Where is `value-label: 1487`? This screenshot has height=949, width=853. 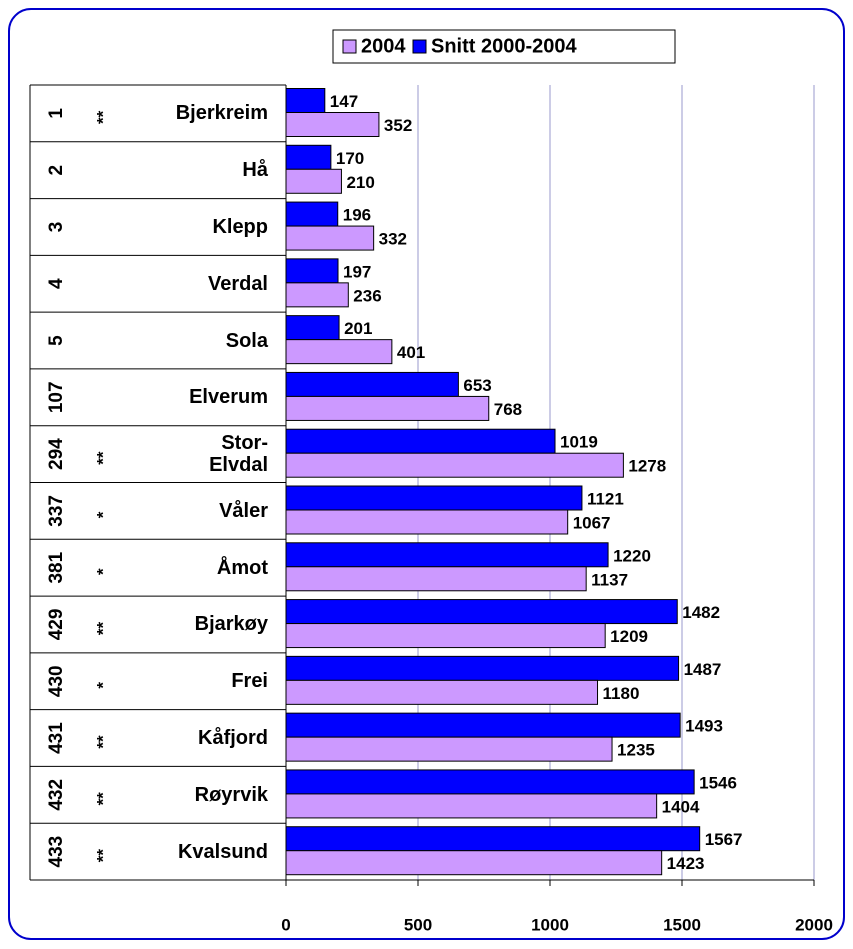 value-label: 1487 is located at coordinates (703, 669).